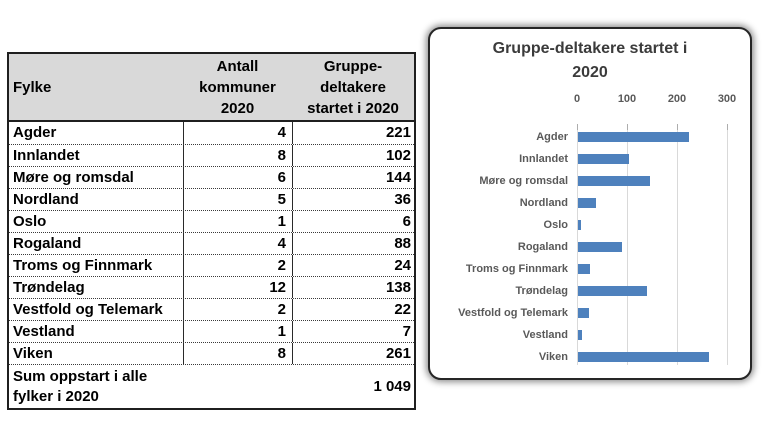 Image resolution: width=768 pixels, height=423 pixels. Describe the element at coordinates (133, 387) in the screenshot. I see `sum-label: Sum oppstart i alle fylker i 2020` at that location.